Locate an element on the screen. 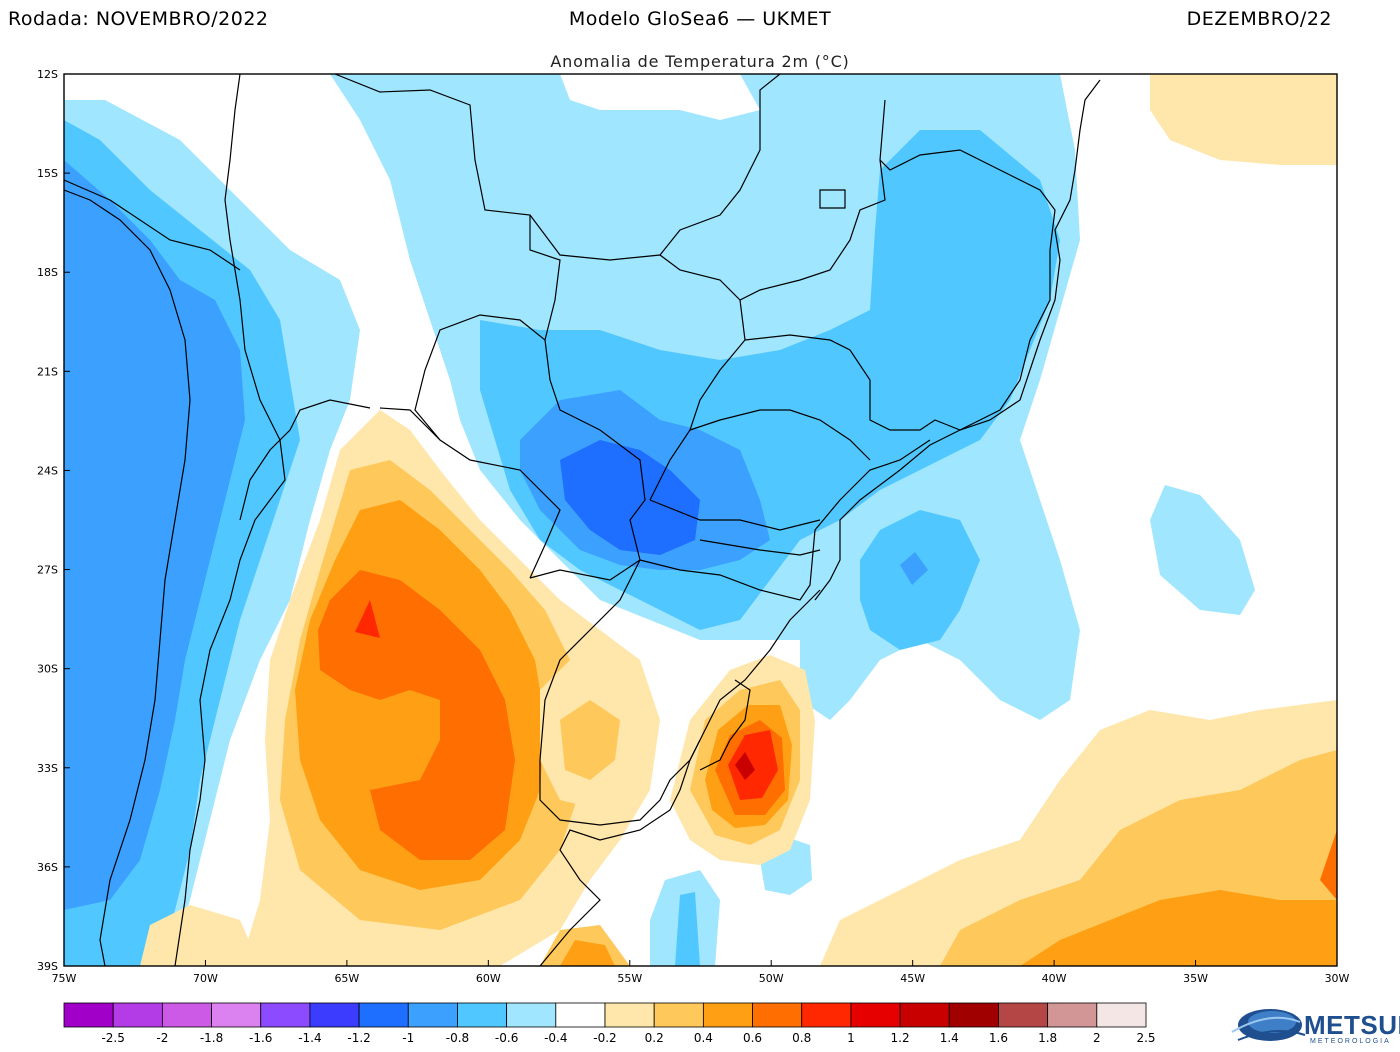  warm-region-uy-medium is located at coordinates (590, 740).